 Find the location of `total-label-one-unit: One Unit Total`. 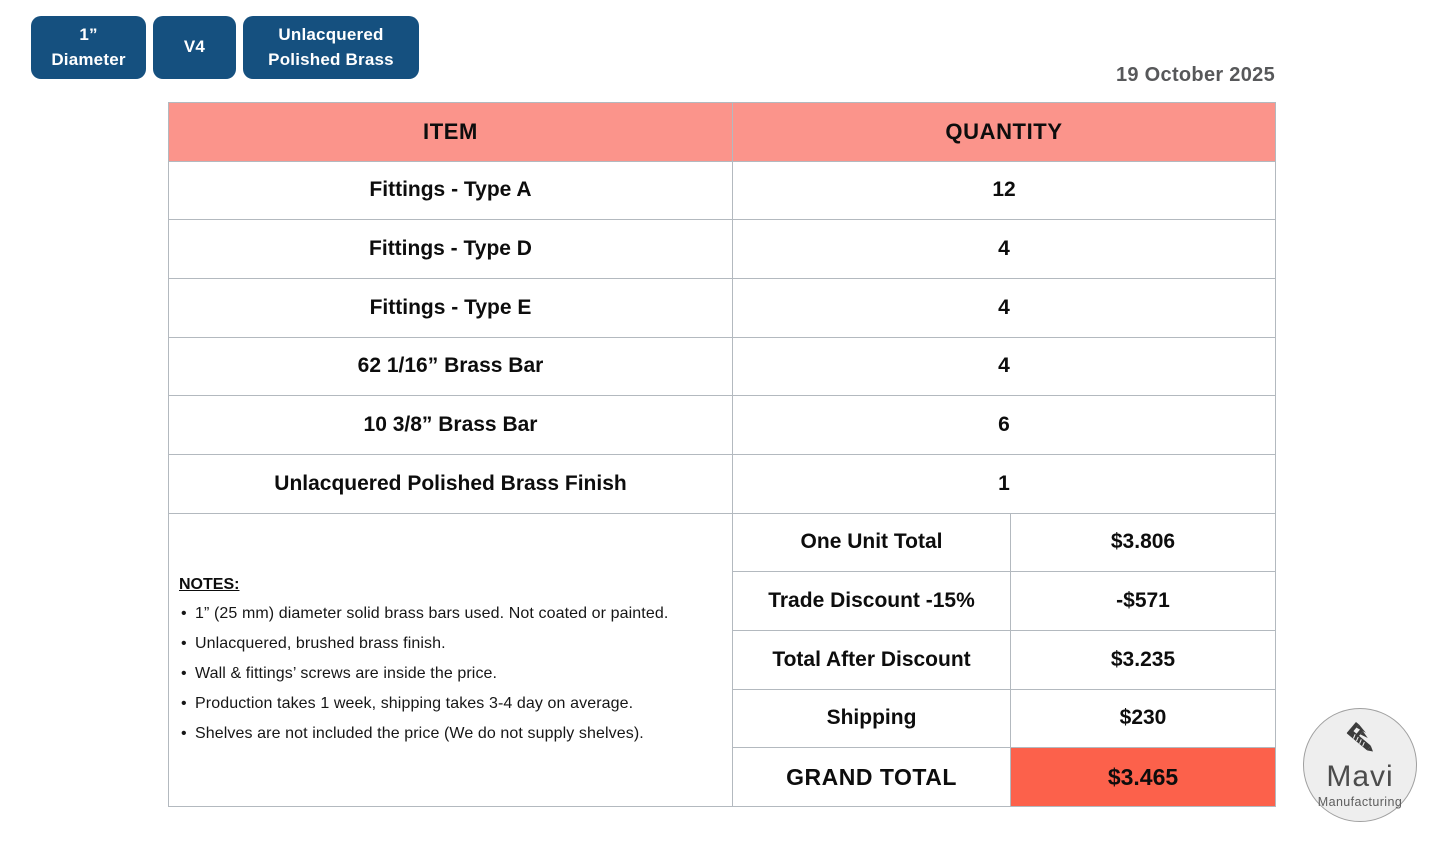

total-label-one-unit: One Unit Total is located at coordinates (871, 542).